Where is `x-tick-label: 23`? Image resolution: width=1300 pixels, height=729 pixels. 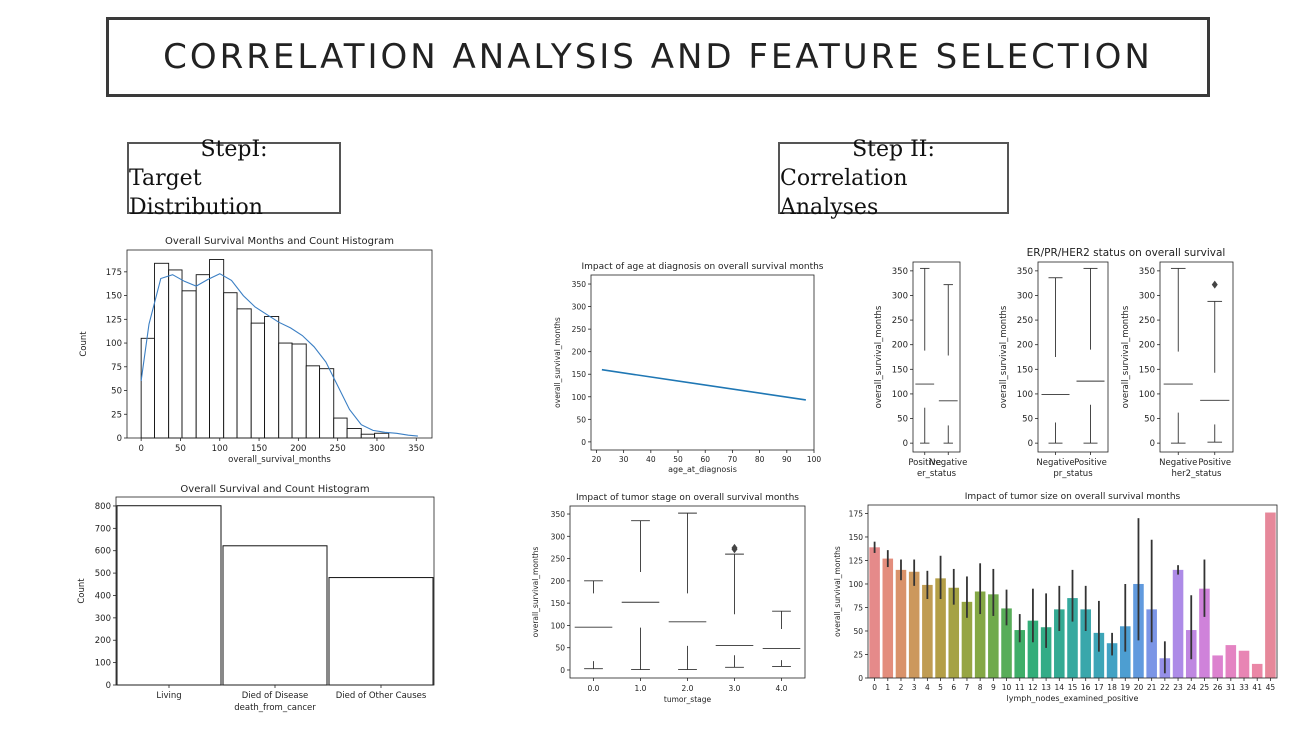 x-tick-label: 23 is located at coordinates (1178, 687).